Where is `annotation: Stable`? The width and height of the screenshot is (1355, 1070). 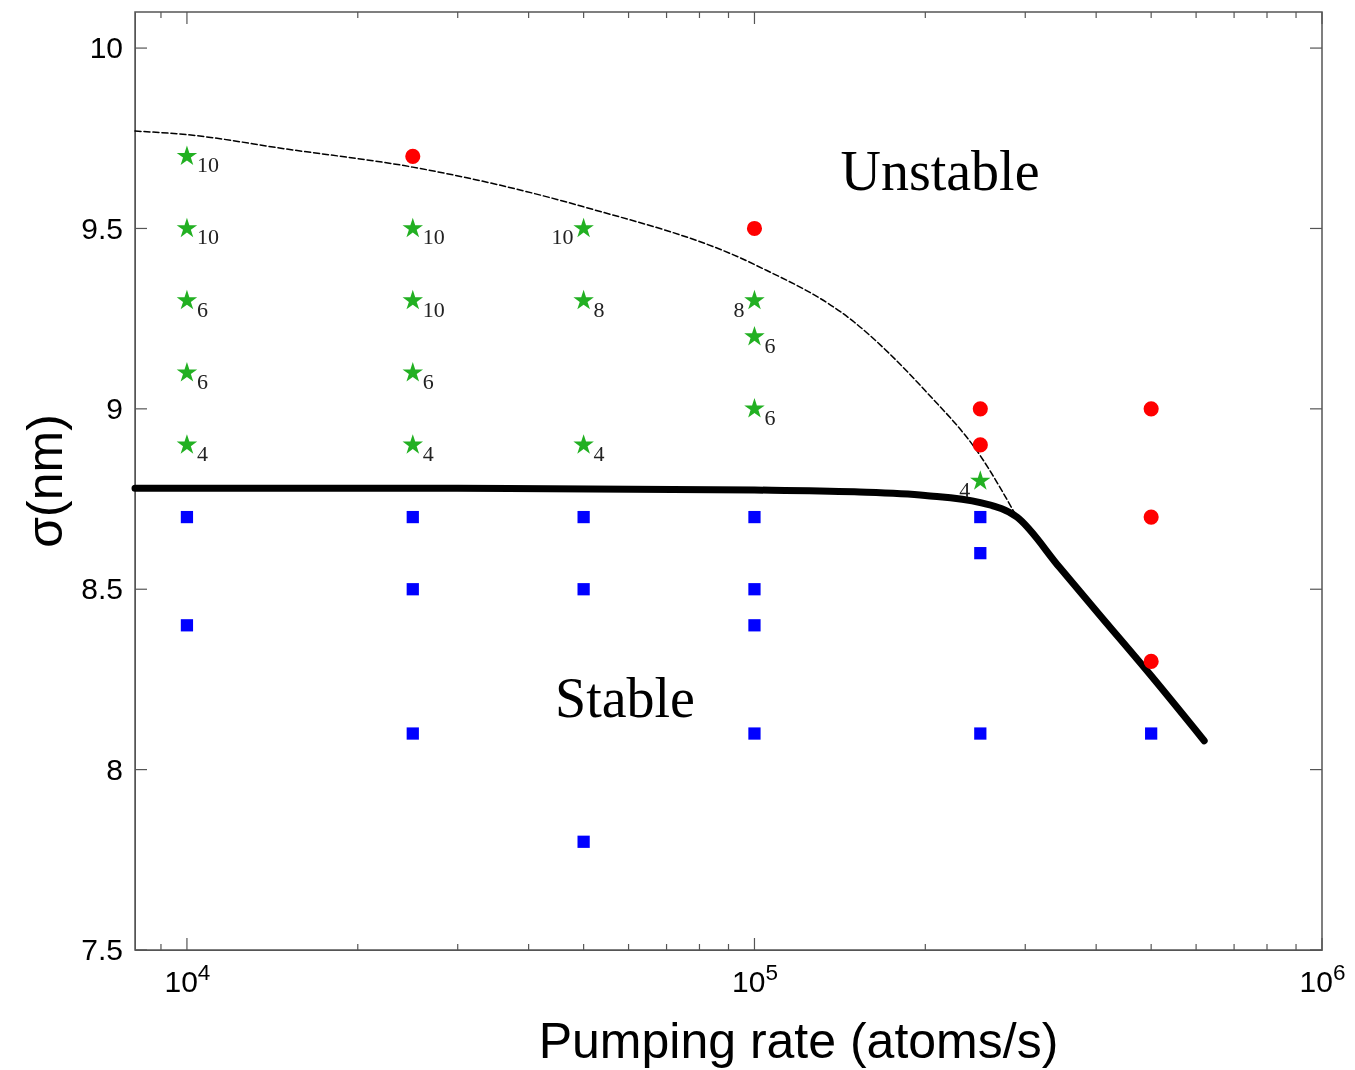
annotation: Stable is located at coordinates (625, 698).